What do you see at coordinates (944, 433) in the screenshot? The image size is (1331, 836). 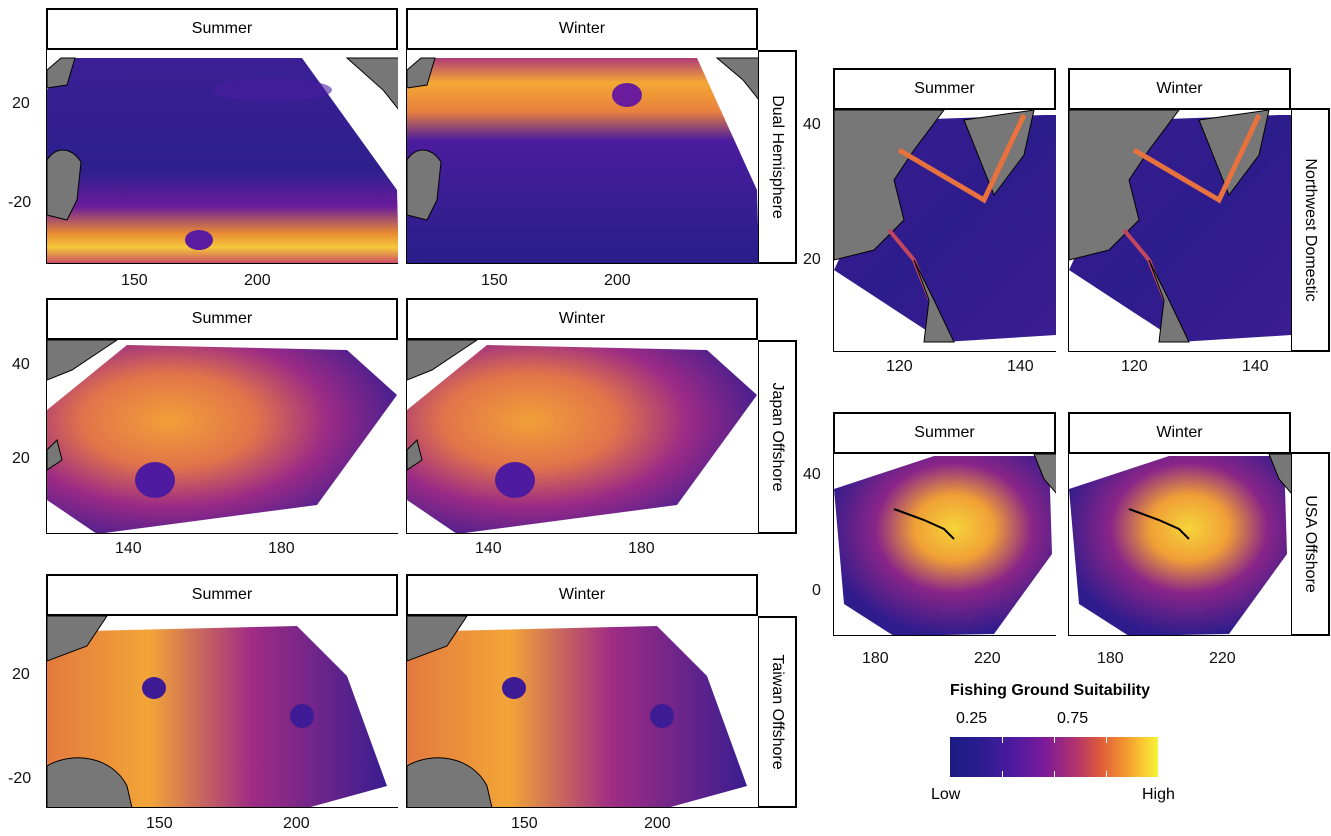 I see `strip-summer-usa: Summer` at bounding box center [944, 433].